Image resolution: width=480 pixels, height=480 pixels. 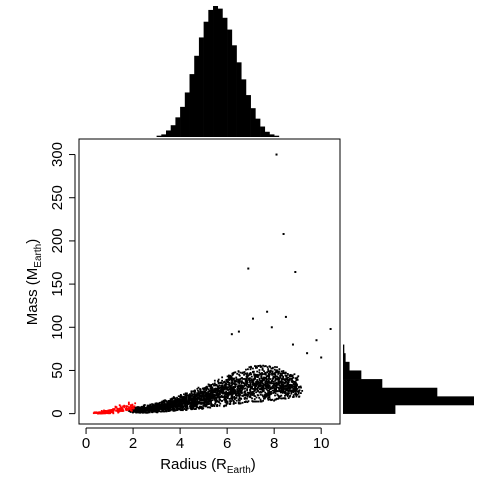 I want to click on x-tick-label: 10, so click(x=321, y=443).